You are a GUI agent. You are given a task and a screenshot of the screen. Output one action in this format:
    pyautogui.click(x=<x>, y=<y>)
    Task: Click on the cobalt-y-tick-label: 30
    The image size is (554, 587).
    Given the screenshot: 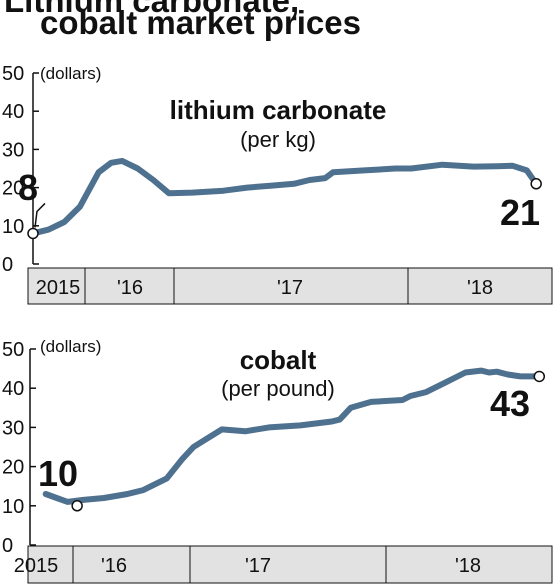 What is the action you would take?
    pyautogui.click(x=13, y=428)
    